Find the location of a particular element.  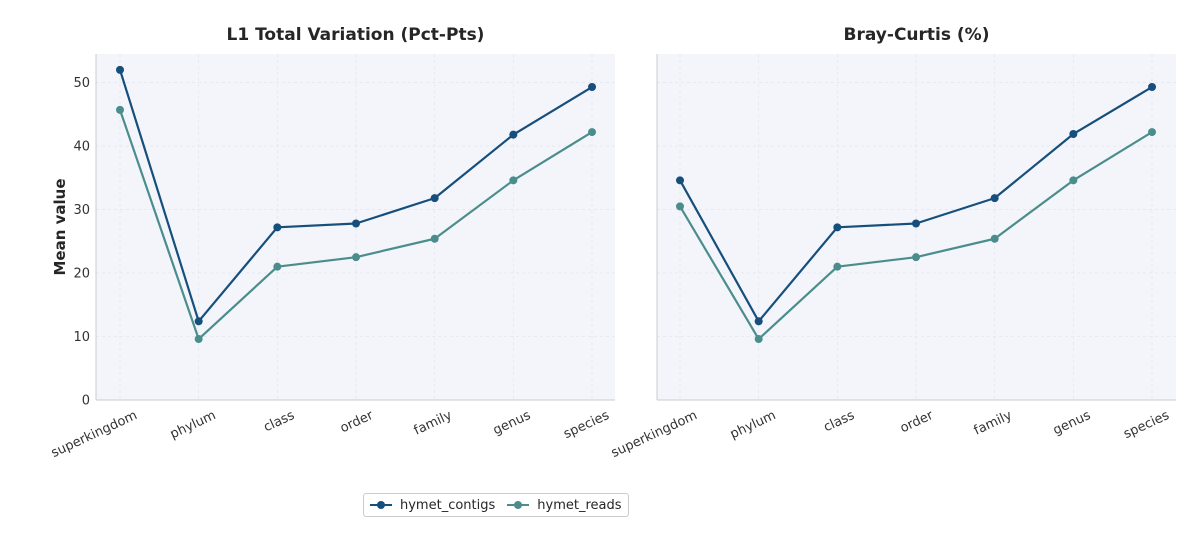

y-tick-label: 50 is located at coordinates (81, 83).